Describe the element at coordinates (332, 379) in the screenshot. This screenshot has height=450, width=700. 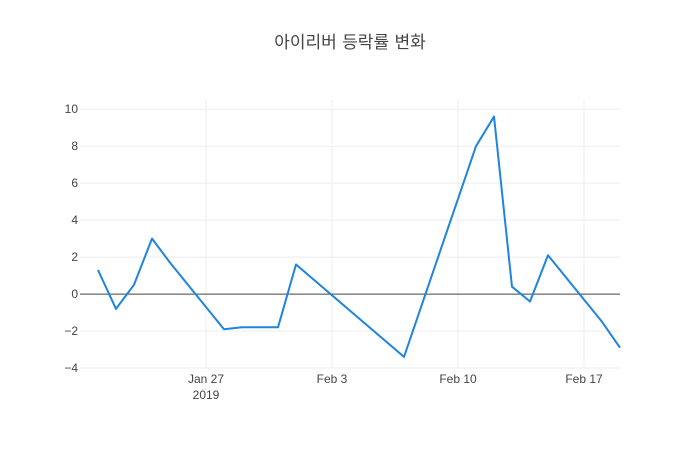
I see `x-tick-label: Feb 3` at that location.